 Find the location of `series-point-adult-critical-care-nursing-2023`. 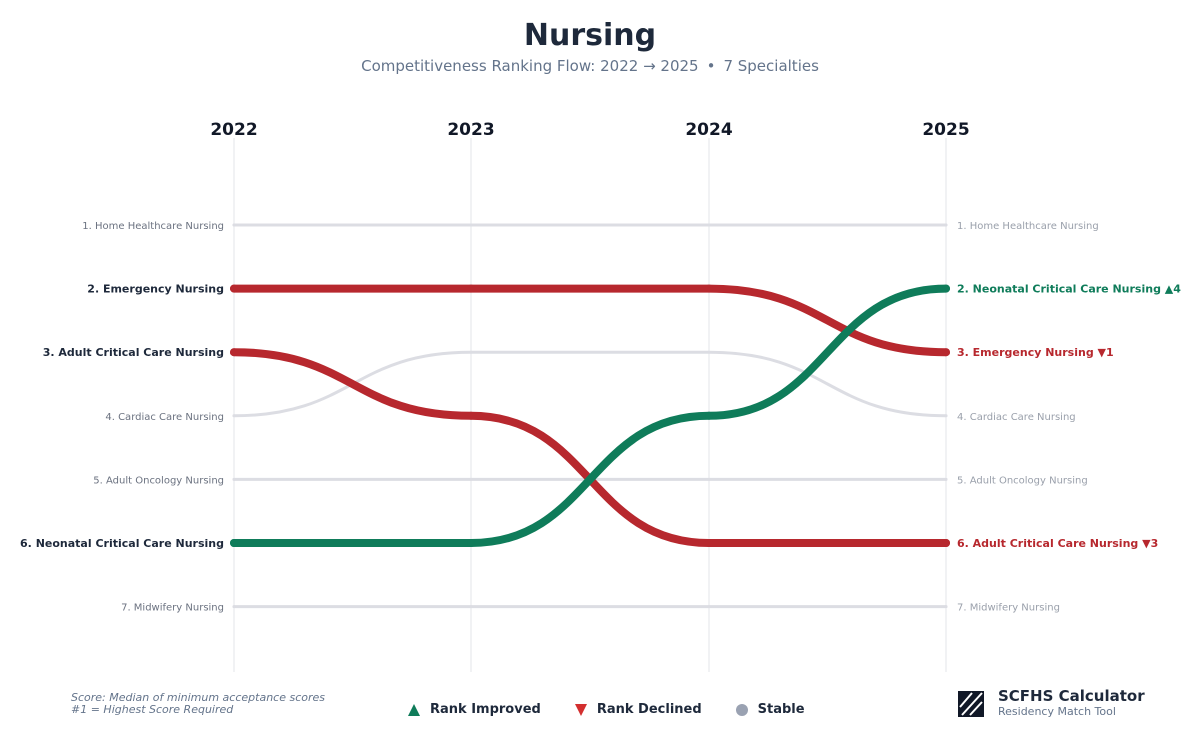

series-point-adult-critical-care-nursing-2023 is located at coordinates (471, 415).